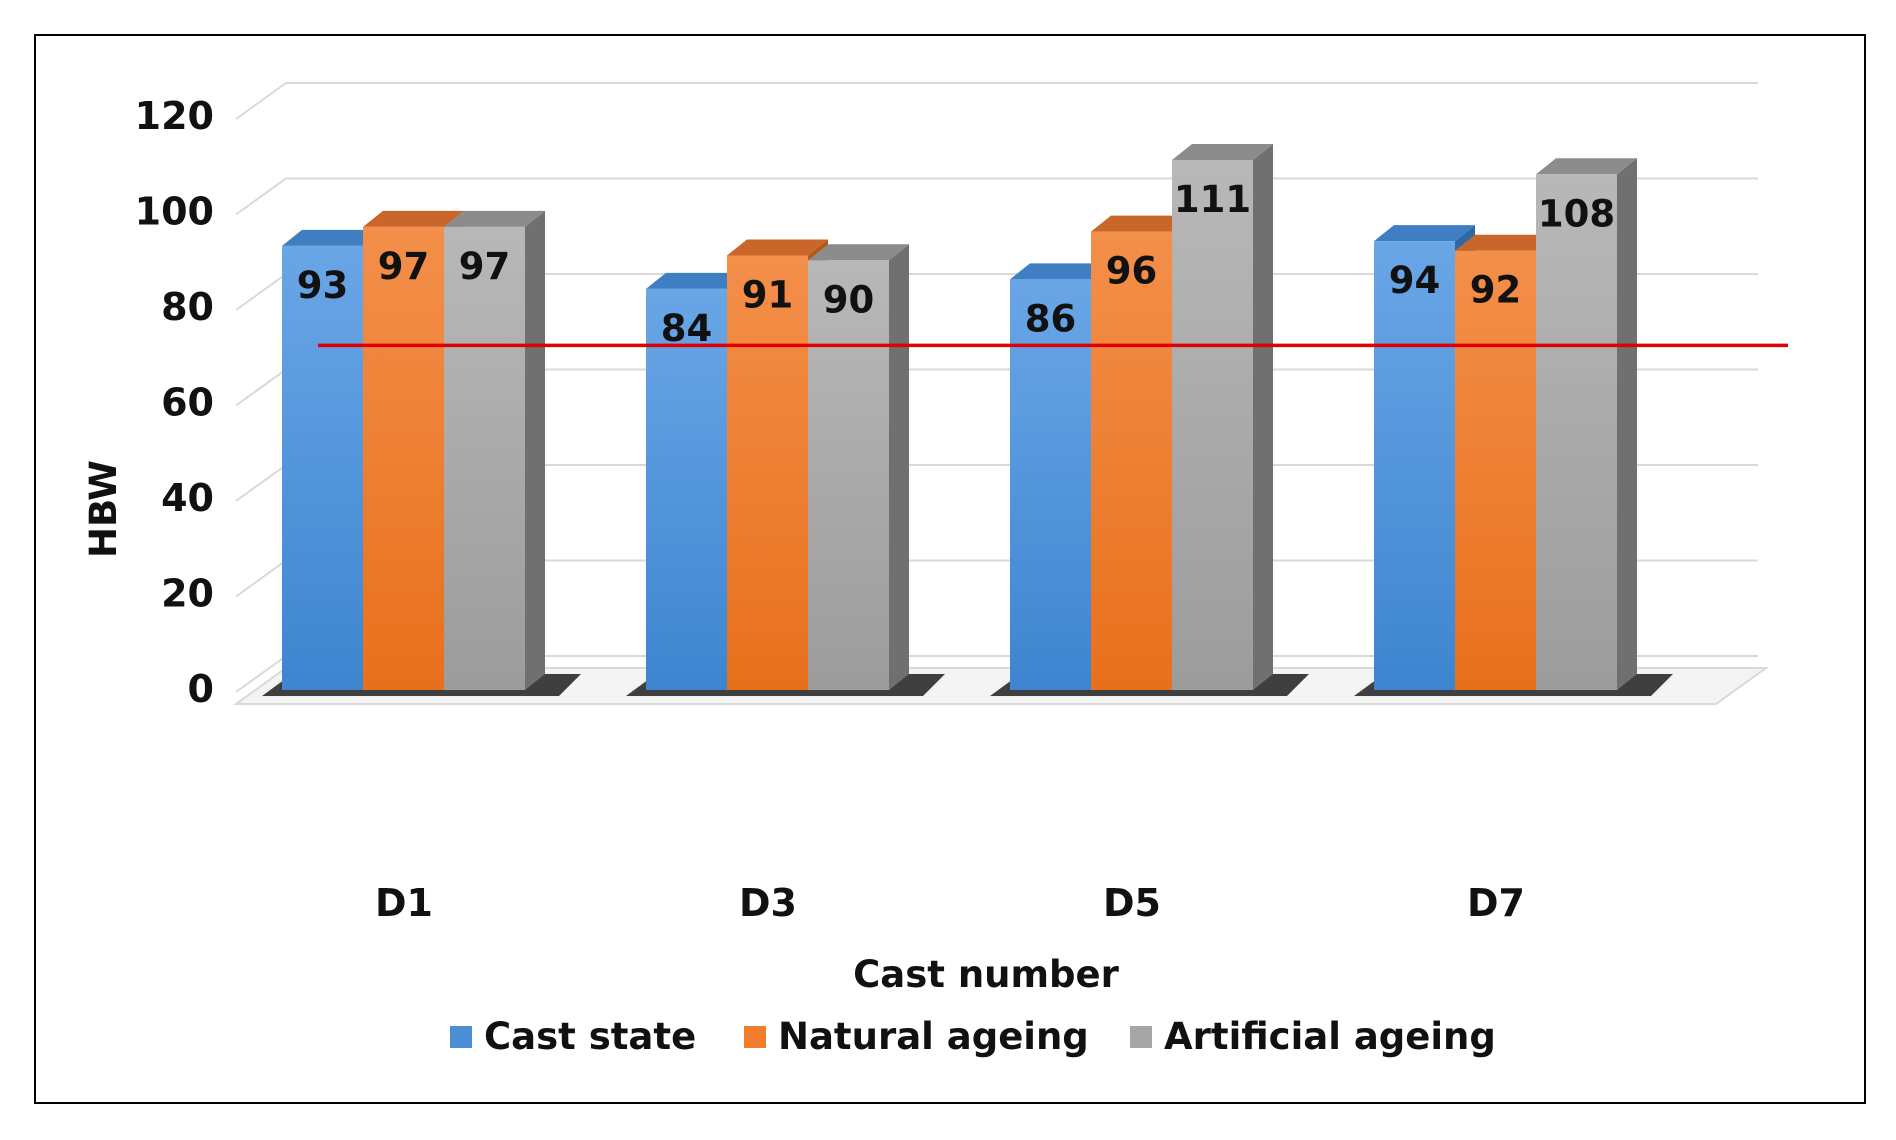 This screenshot has height=1140, width=1896. I want to click on x-category-label: D1, so click(404, 903).